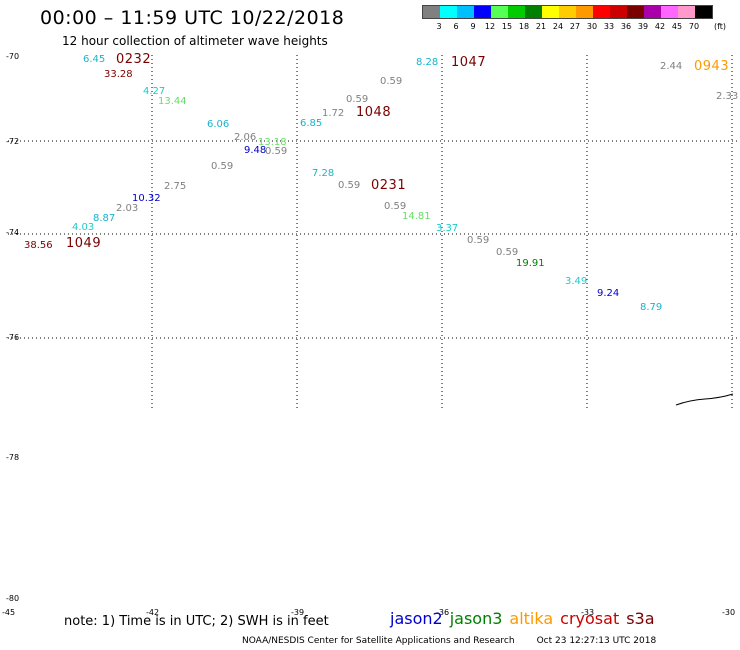  What do you see at coordinates (704, 399) in the screenshot?
I see `coastline` at bounding box center [704, 399].